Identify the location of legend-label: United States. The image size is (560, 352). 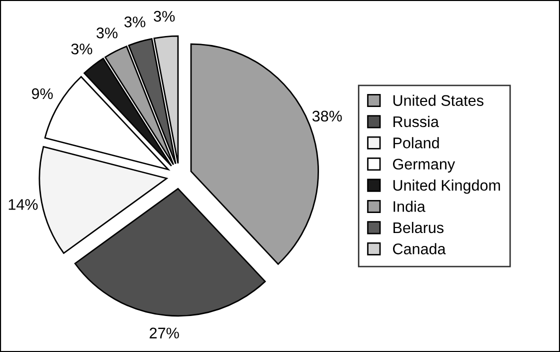
(438, 100).